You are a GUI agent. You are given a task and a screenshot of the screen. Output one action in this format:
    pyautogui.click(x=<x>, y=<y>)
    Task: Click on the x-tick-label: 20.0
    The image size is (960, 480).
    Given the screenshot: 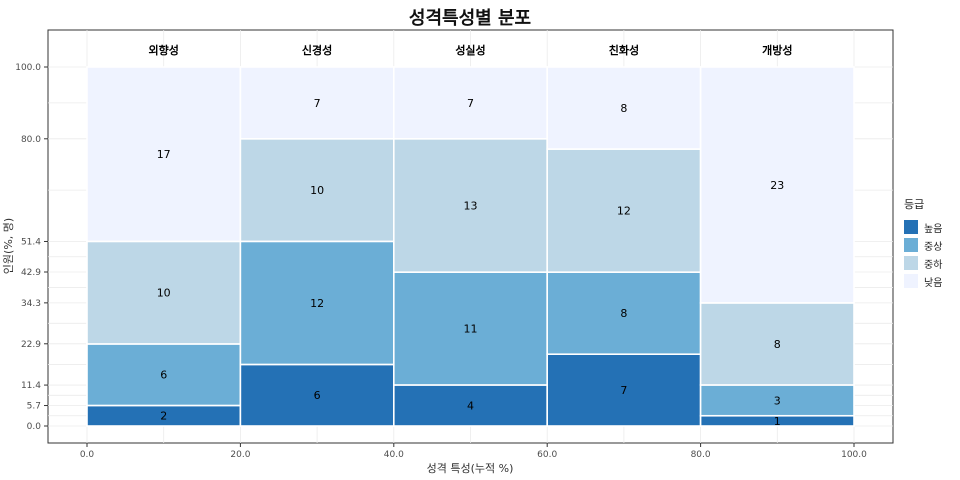 What is the action you would take?
    pyautogui.click(x=240, y=455)
    